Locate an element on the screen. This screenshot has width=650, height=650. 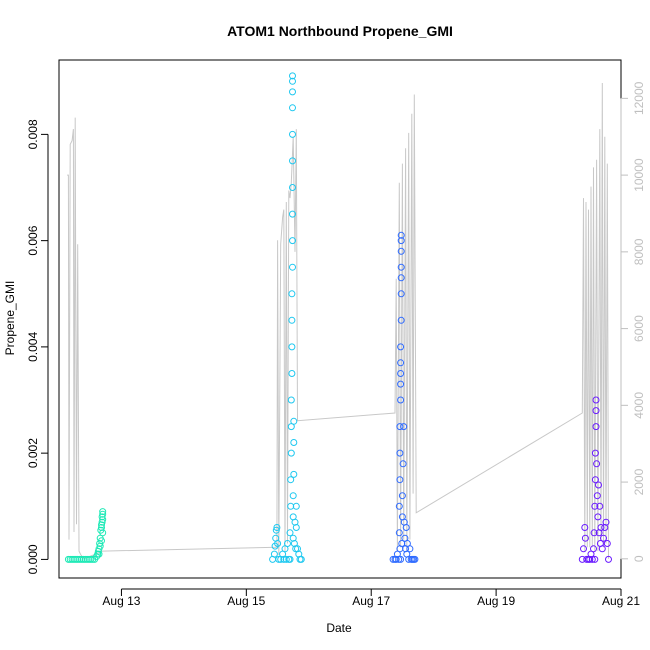
x-tick-label: Aug 15 is located at coordinates (246, 601).